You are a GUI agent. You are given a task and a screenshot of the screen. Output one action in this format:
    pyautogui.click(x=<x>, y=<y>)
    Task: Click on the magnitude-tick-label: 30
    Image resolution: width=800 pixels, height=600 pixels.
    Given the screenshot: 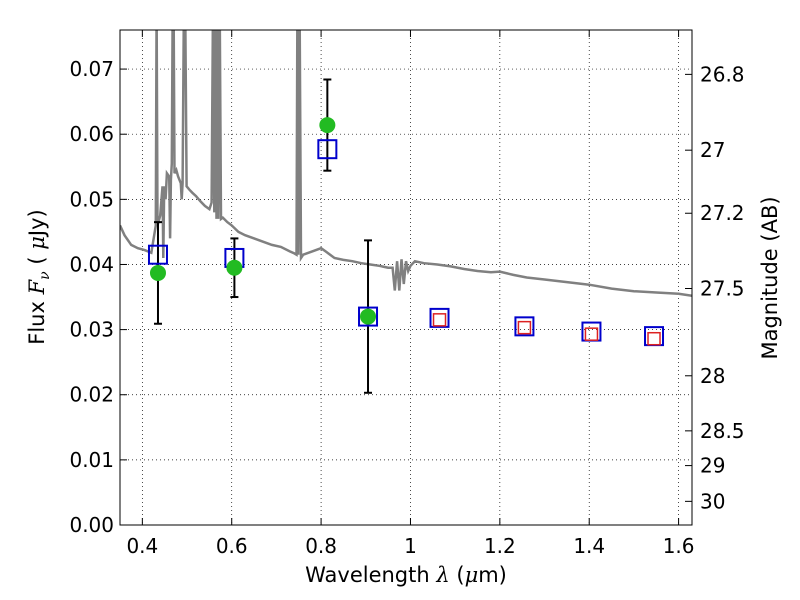 What is the action you would take?
    pyautogui.click(x=712, y=501)
    